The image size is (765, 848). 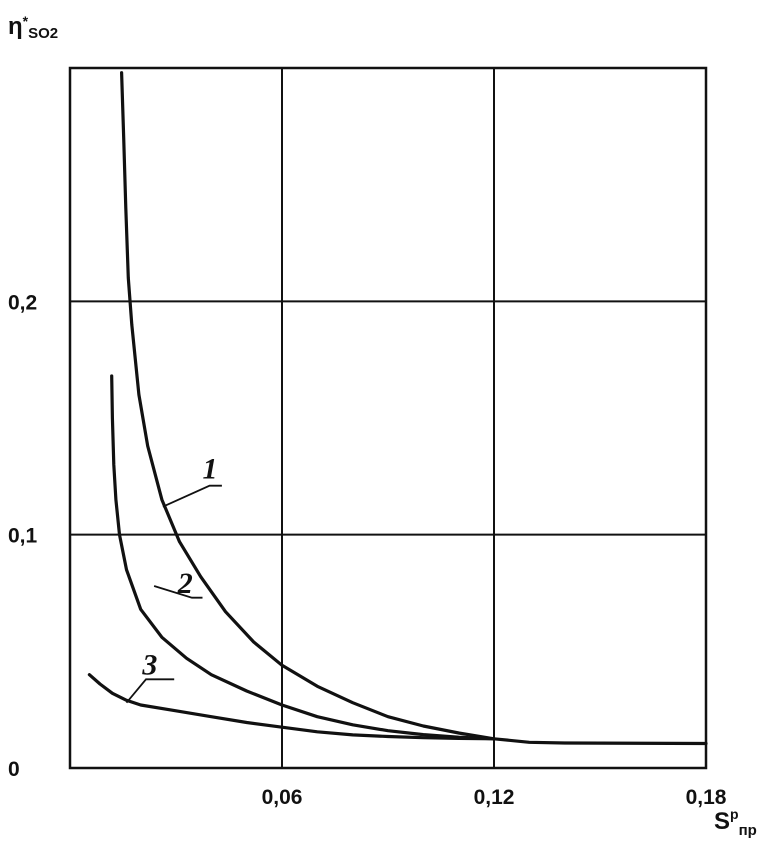 What do you see at coordinates (706, 797) in the screenshot?
I see `x-tick-label-2: 0,18` at bounding box center [706, 797].